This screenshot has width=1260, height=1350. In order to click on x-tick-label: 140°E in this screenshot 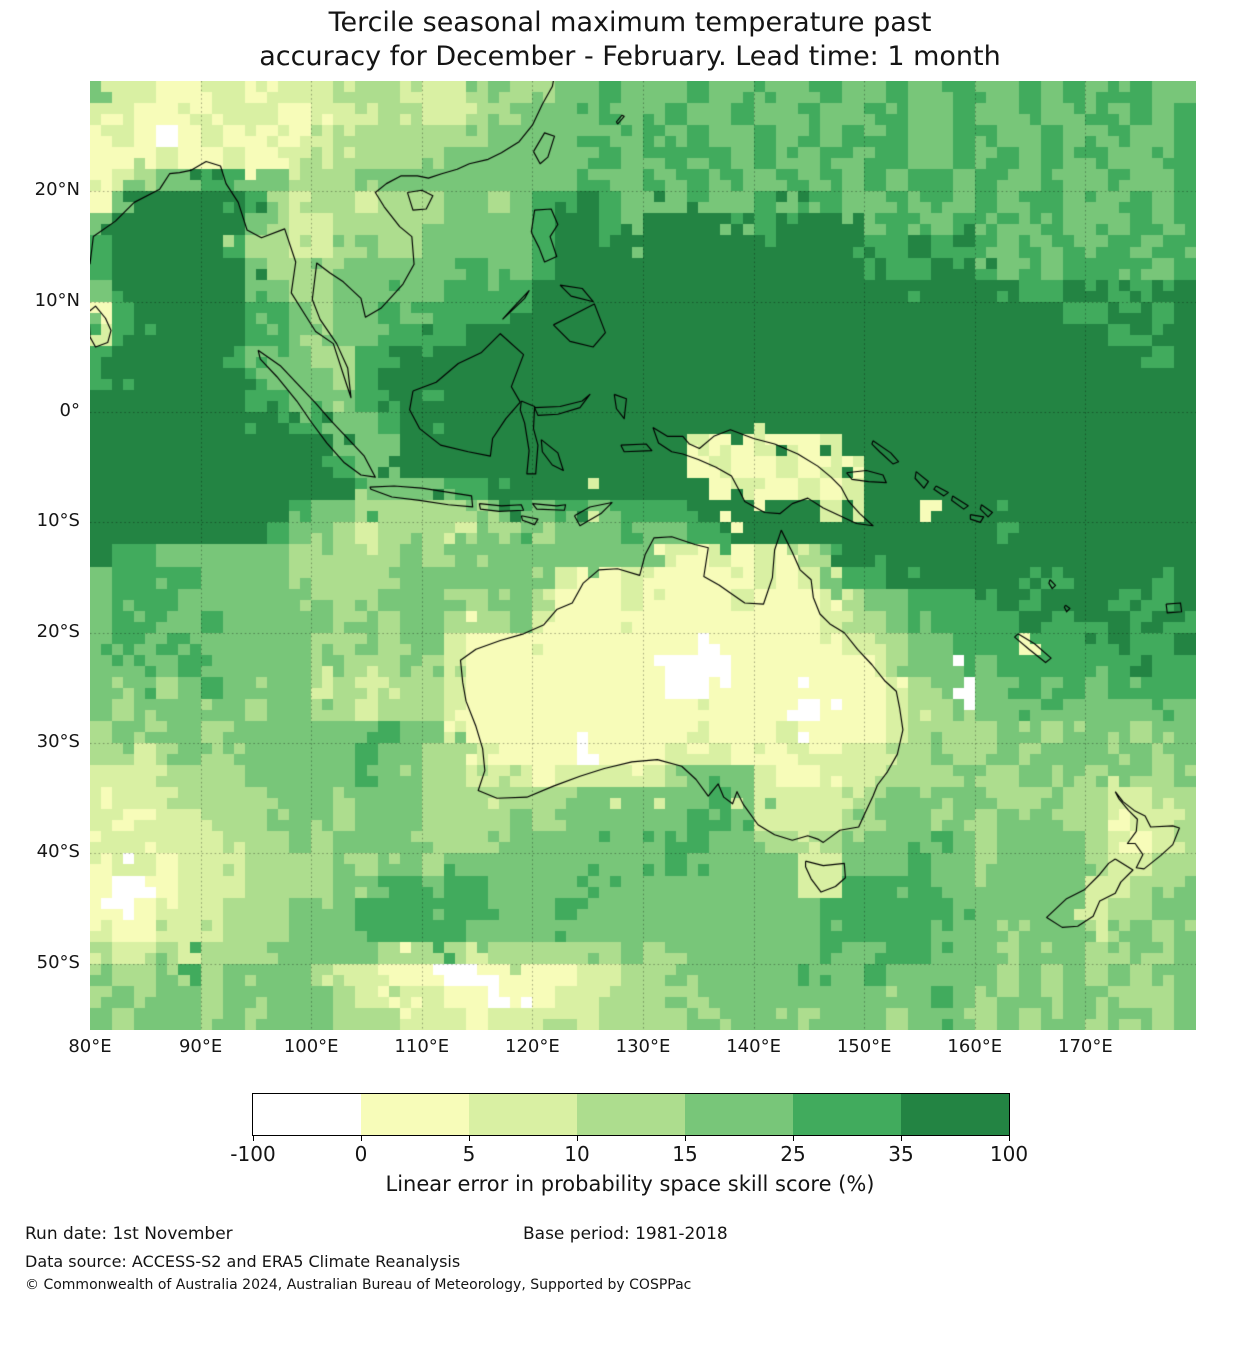, I will do `click(753, 1046)`.